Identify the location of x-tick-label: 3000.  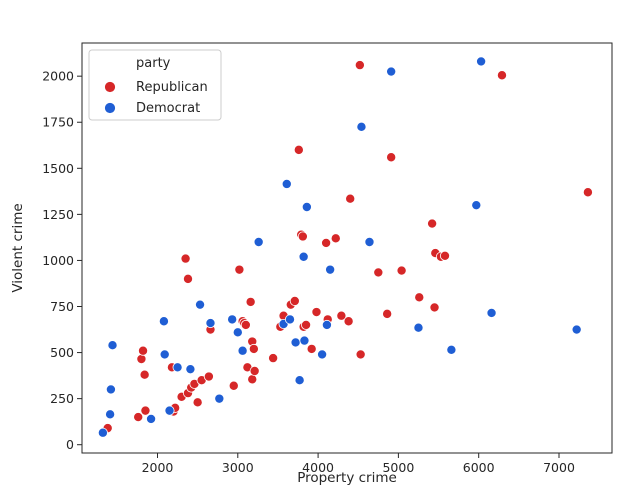
(238, 467).